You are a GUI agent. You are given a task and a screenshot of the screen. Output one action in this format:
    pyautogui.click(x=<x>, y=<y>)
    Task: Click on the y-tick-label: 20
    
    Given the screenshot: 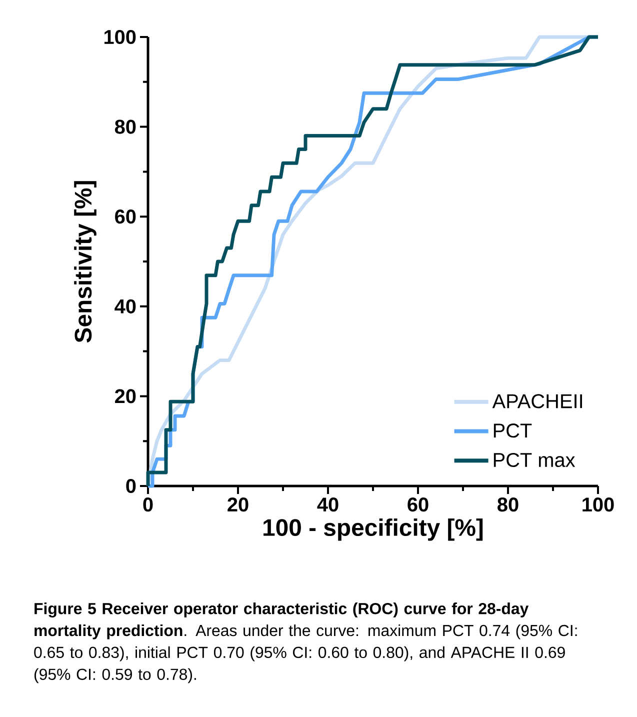 What is the action you would take?
    pyautogui.click(x=125, y=396)
    